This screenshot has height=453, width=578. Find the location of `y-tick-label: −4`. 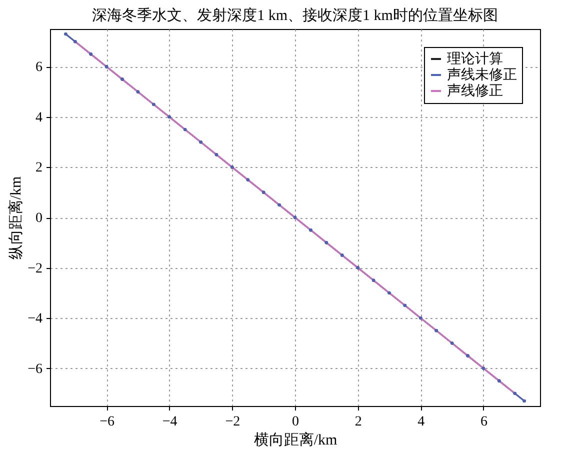

y-tick-label: −4 is located at coordinates (35, 319).